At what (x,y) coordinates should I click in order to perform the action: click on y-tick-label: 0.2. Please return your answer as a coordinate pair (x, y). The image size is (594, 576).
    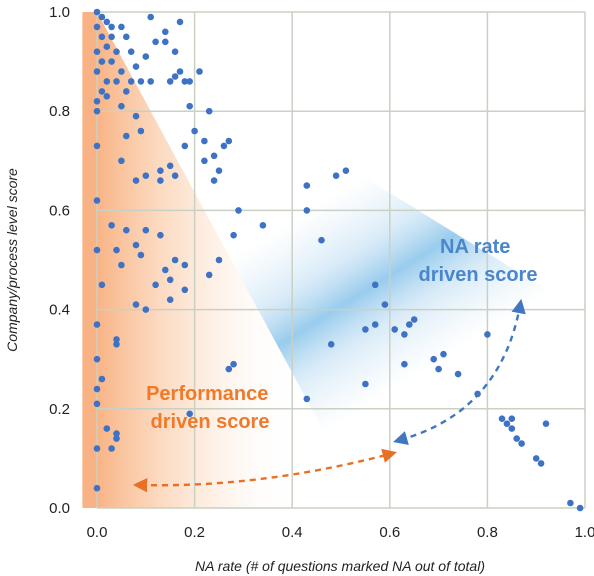
    Looking at the image, I should click on (59, 409).